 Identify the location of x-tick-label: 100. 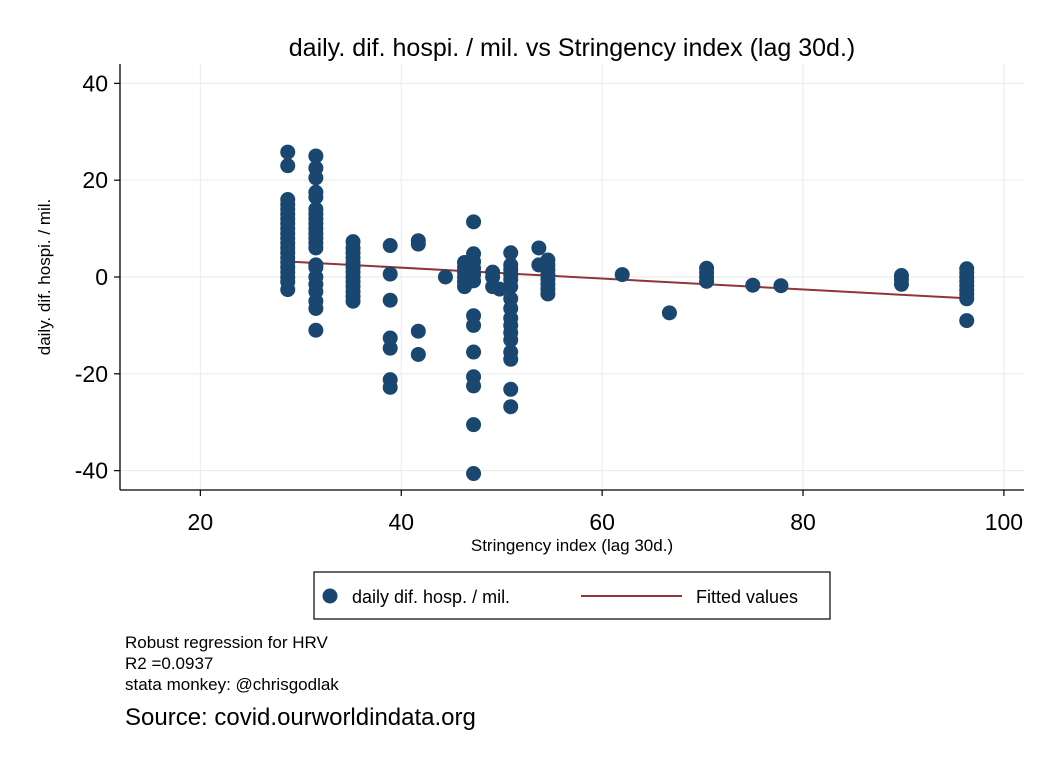
(1004, 522).